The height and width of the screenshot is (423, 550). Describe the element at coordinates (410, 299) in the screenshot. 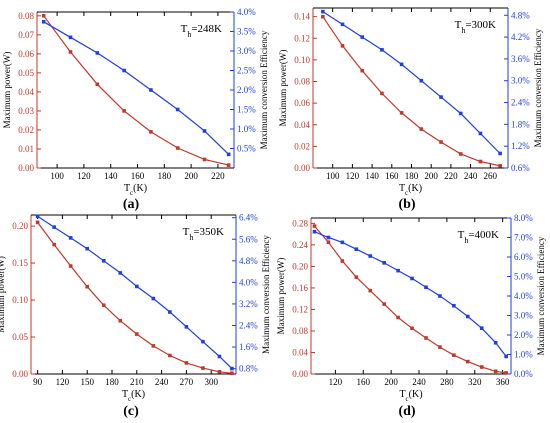

I see `series-line-power` at that location.